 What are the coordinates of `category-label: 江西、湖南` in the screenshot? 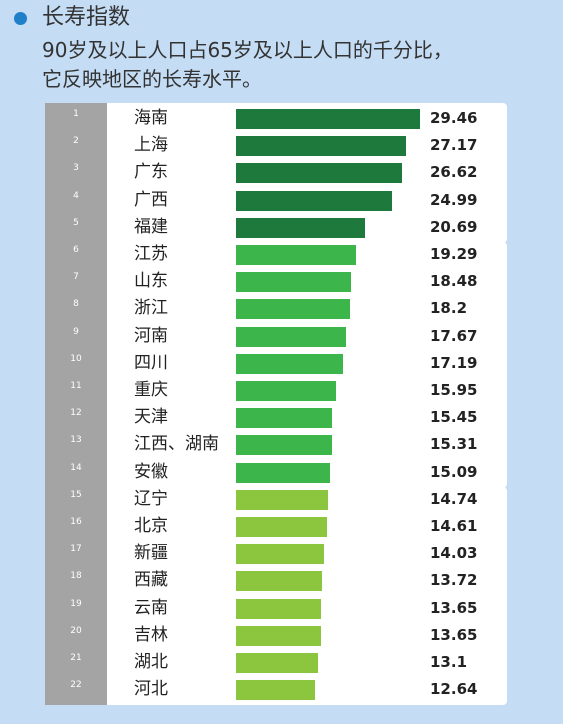 It's located at (176, 444).